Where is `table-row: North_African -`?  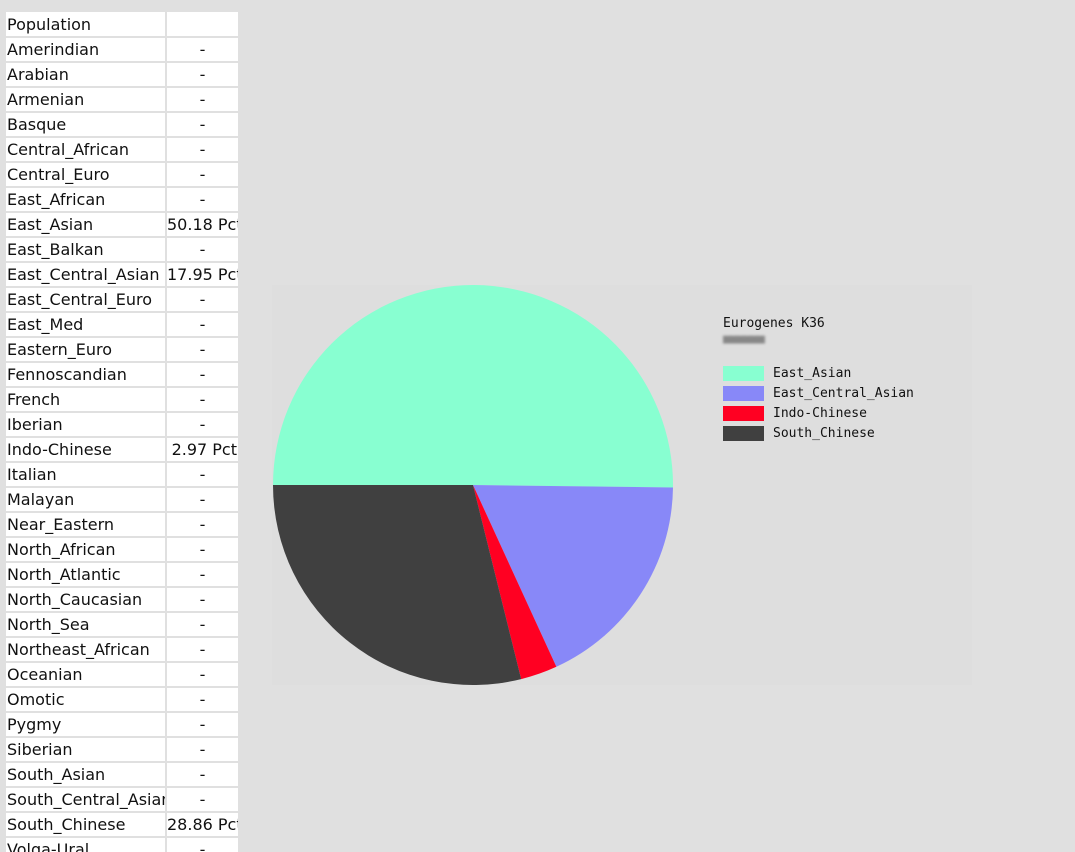 table-row: North_African - is located at coordinates (122, 550).